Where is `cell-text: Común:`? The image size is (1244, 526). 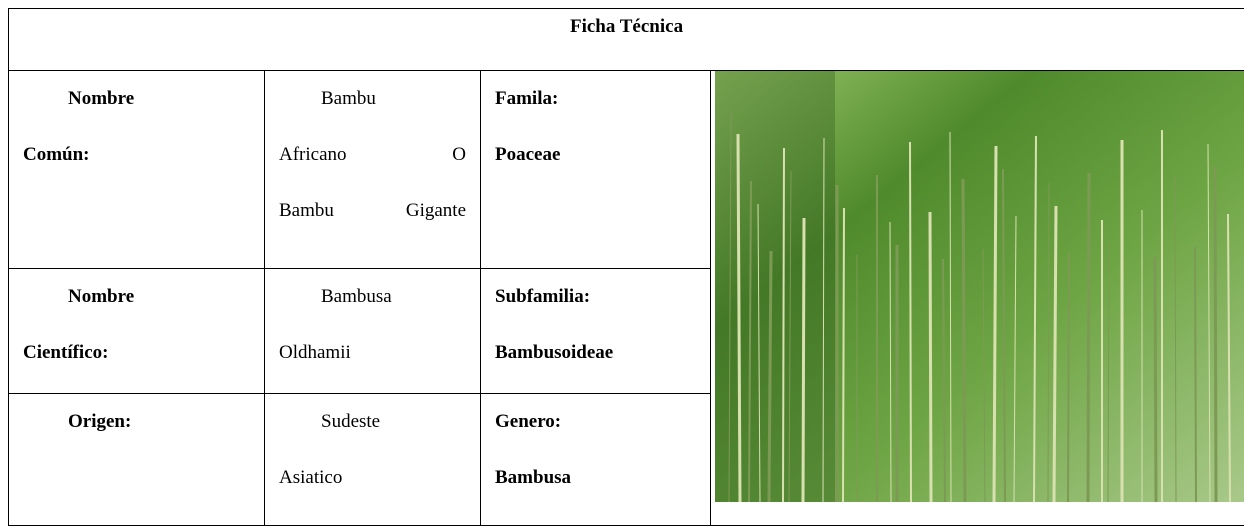 cell-text: Común: is located at coordinates (136, 155).